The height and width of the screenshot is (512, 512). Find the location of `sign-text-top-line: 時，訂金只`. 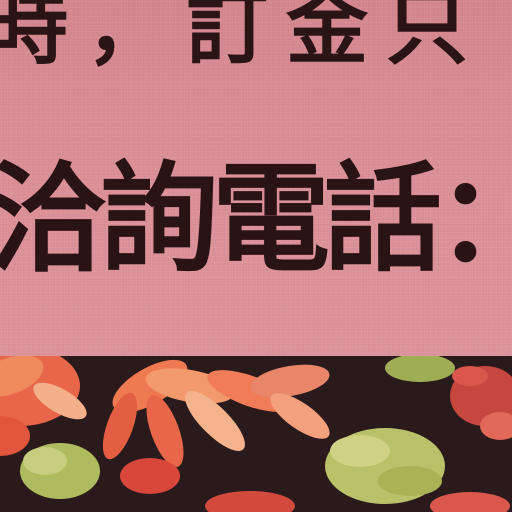

sign-text-top-line: 時，訂金只 is located at coordinates (243, 38).